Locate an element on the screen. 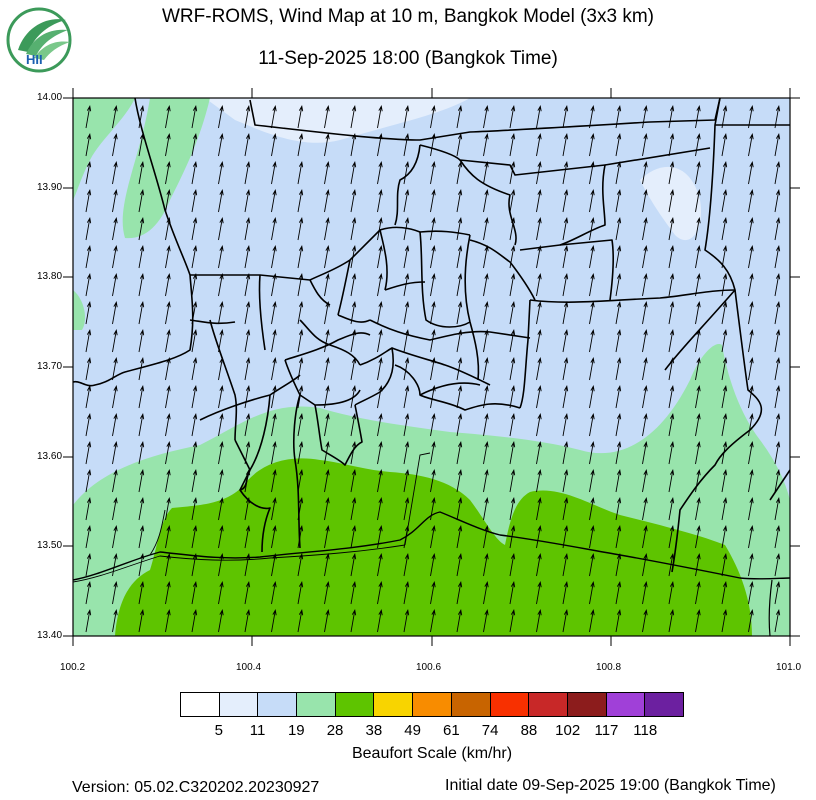 Image resolution: width=816 pixels, height=800 pixels. x-tick-label: 100.2 is located at coordinates (73, 667).